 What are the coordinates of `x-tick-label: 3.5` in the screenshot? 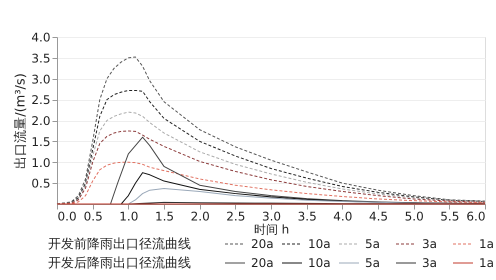 It's located at (307, 217).